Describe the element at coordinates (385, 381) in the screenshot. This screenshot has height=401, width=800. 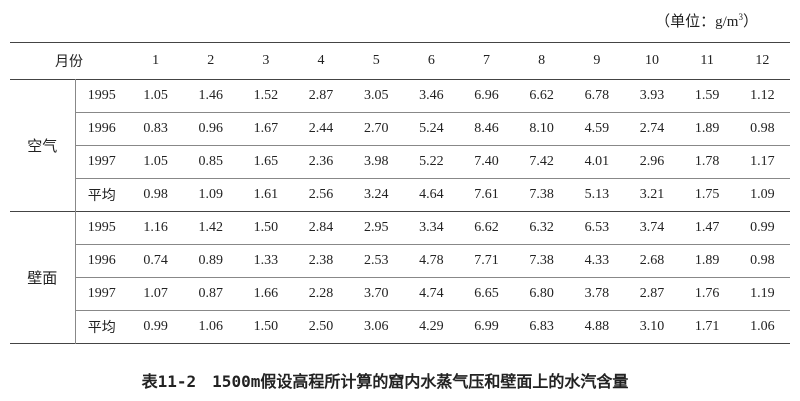
I see `caption: 表11-2 1500m假设高程所计算的窟内水蒸气压和壁面上的水汽含量` at that location.